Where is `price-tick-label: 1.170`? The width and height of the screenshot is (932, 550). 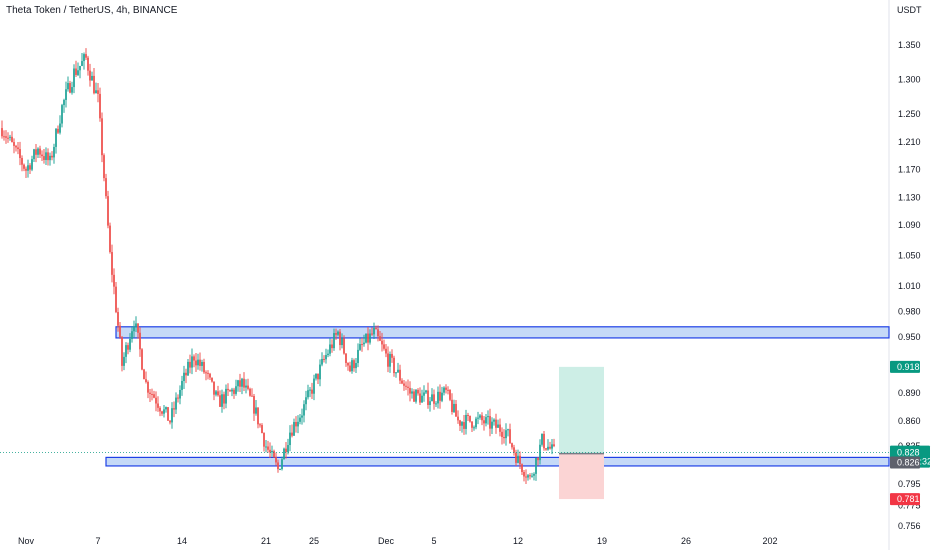
price-tick-label: 1.170 is located at coordinates (909, 170).